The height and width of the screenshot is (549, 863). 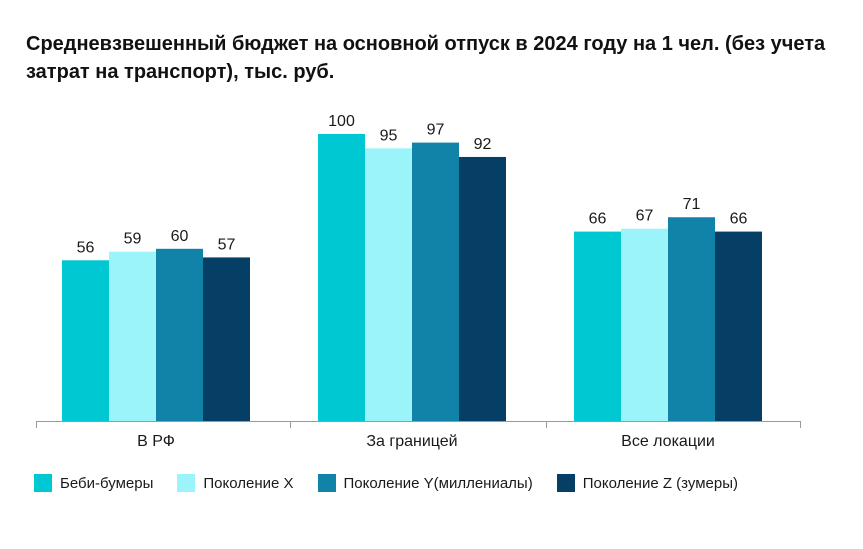 I want to click on legend-label: Поколение X, so click(x=248, y=483).